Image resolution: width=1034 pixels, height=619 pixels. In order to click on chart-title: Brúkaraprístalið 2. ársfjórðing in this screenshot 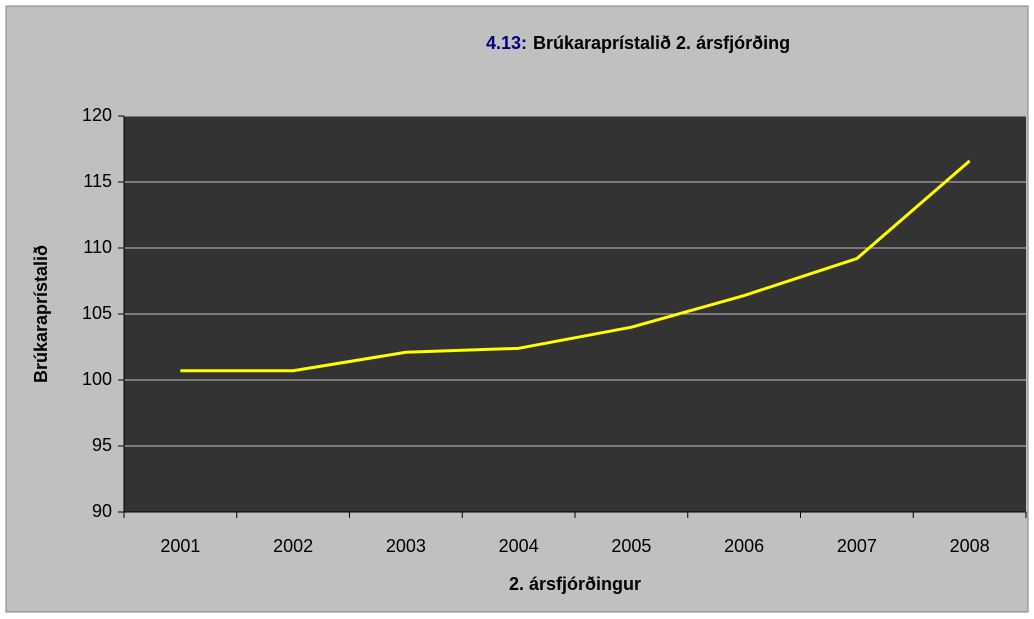, I will do `click(661, 43)`.